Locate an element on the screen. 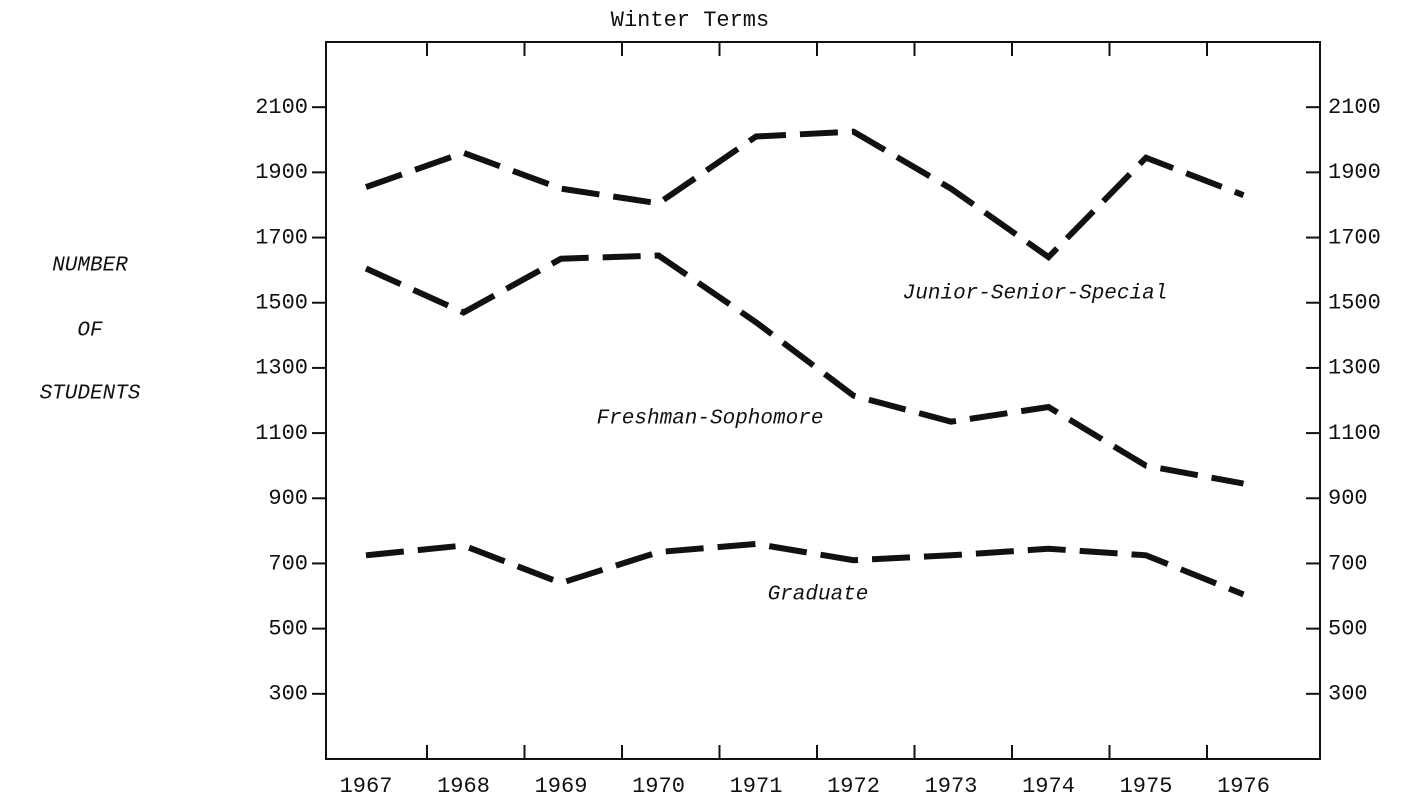 This screenshot has height=802, width=1407. x-tick-label: 1971 is located at coordinates (756, 786).